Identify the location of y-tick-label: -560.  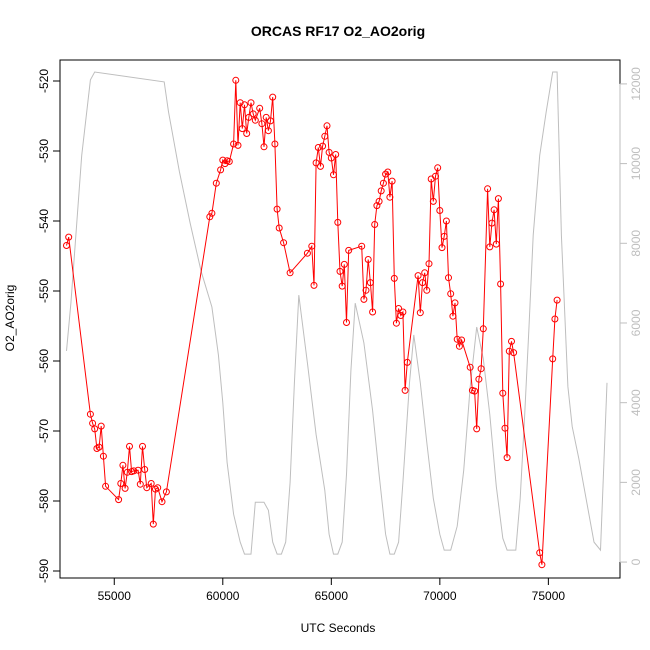
(44, 361).